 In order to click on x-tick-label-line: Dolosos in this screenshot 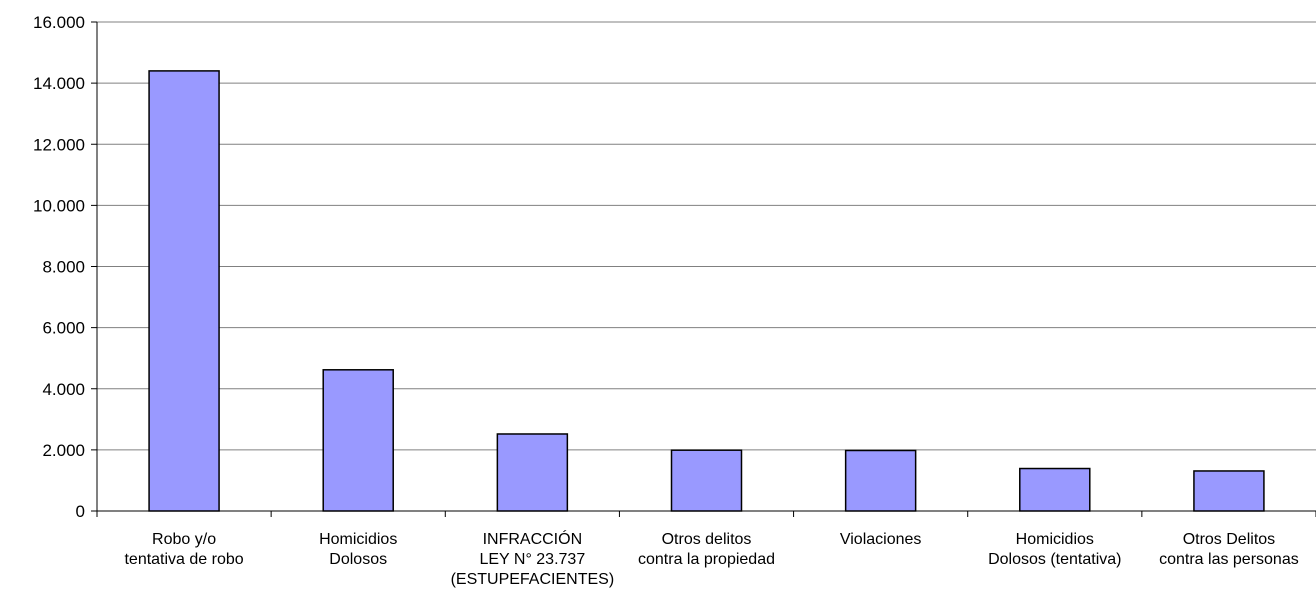, I will do `click(358, 559)`.